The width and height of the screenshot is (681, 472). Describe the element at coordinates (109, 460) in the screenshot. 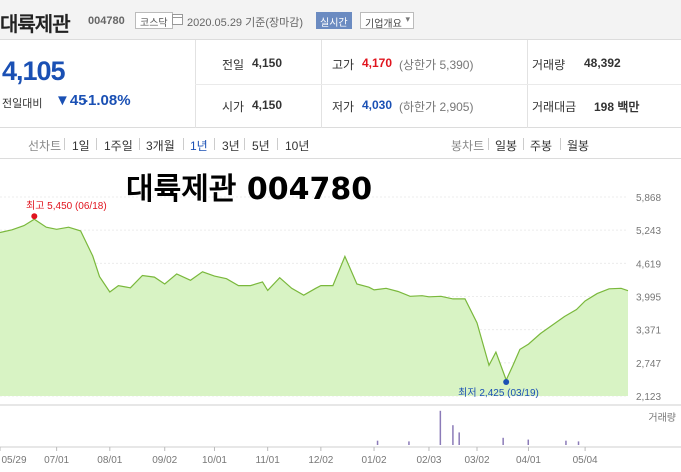

I see `x-tick-label: 08/01` at that location.